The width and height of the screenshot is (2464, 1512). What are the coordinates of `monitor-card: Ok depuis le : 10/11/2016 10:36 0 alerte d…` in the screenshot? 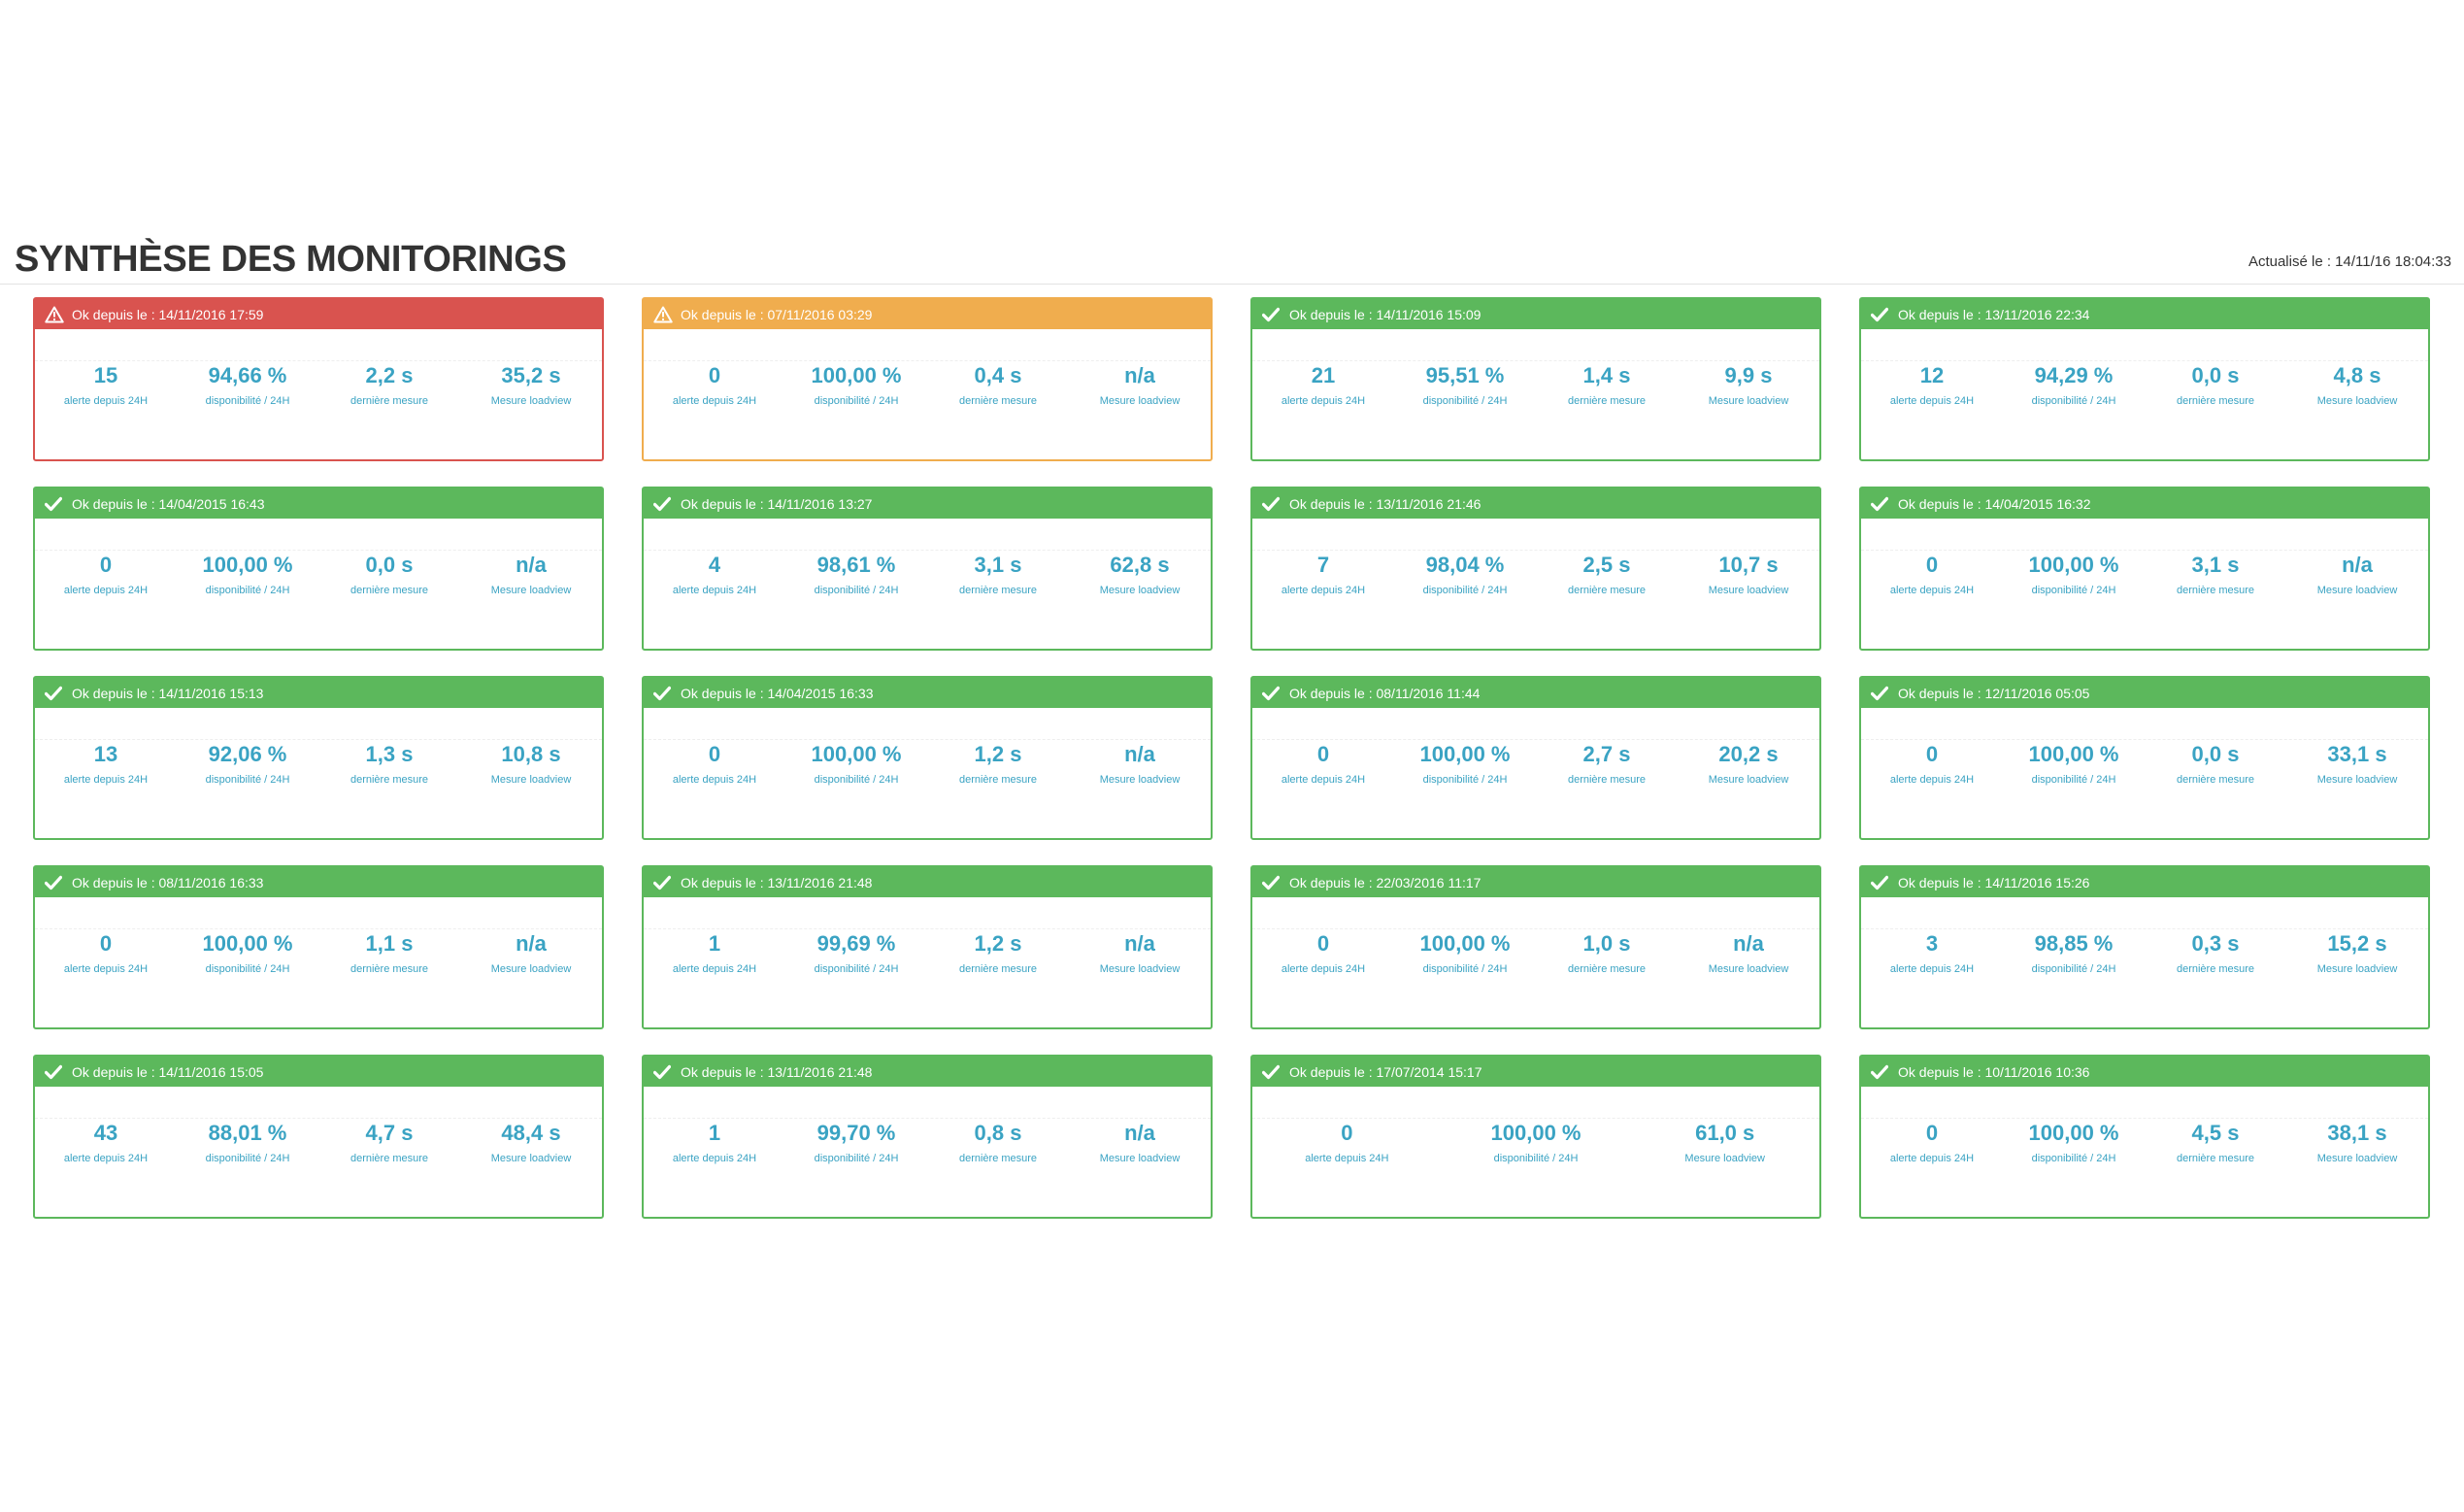 It's located at (2144, 1137).